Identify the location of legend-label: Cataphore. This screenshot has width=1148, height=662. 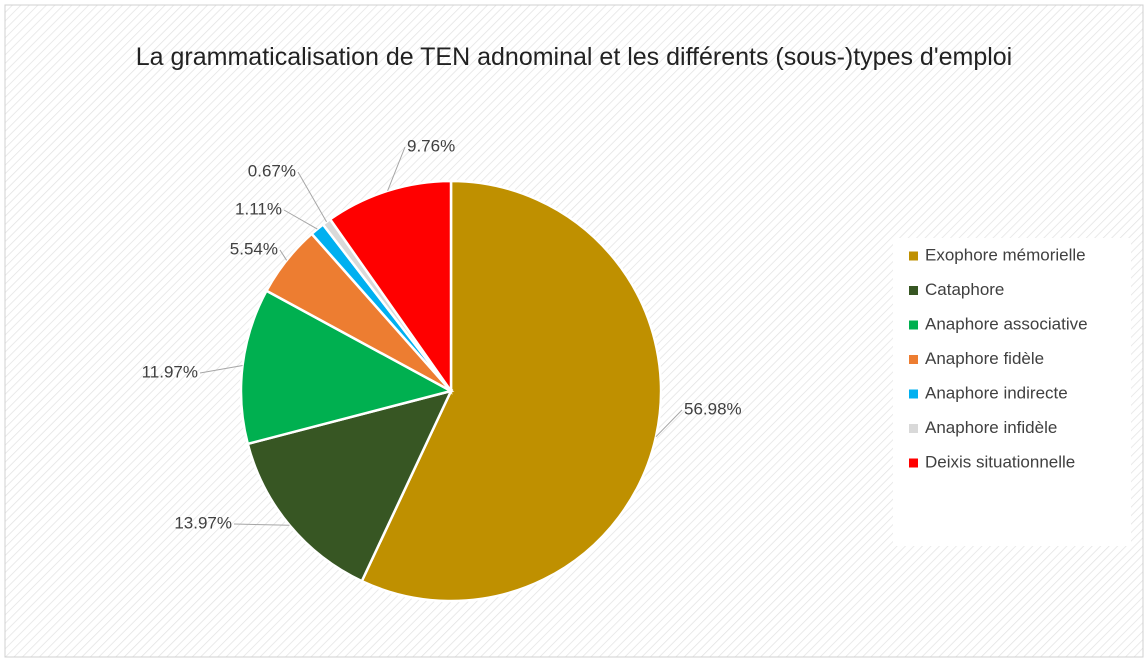
(964, 289).